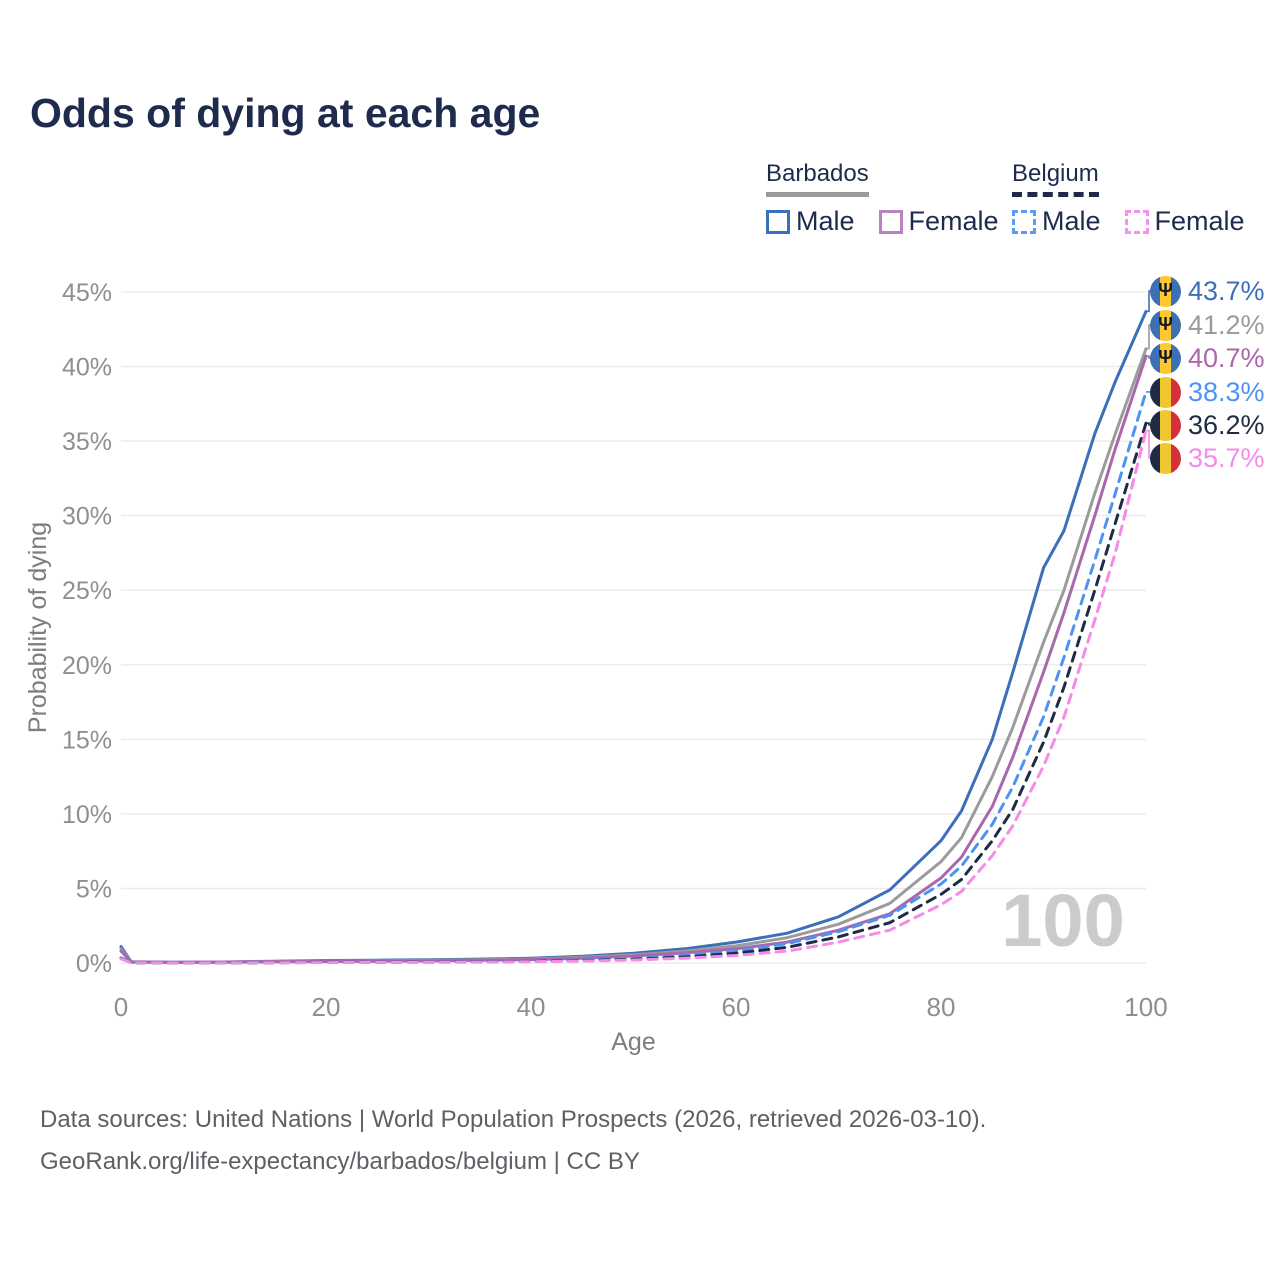  I want to click on barbados-male-swatch-icon, so click(778, 221).